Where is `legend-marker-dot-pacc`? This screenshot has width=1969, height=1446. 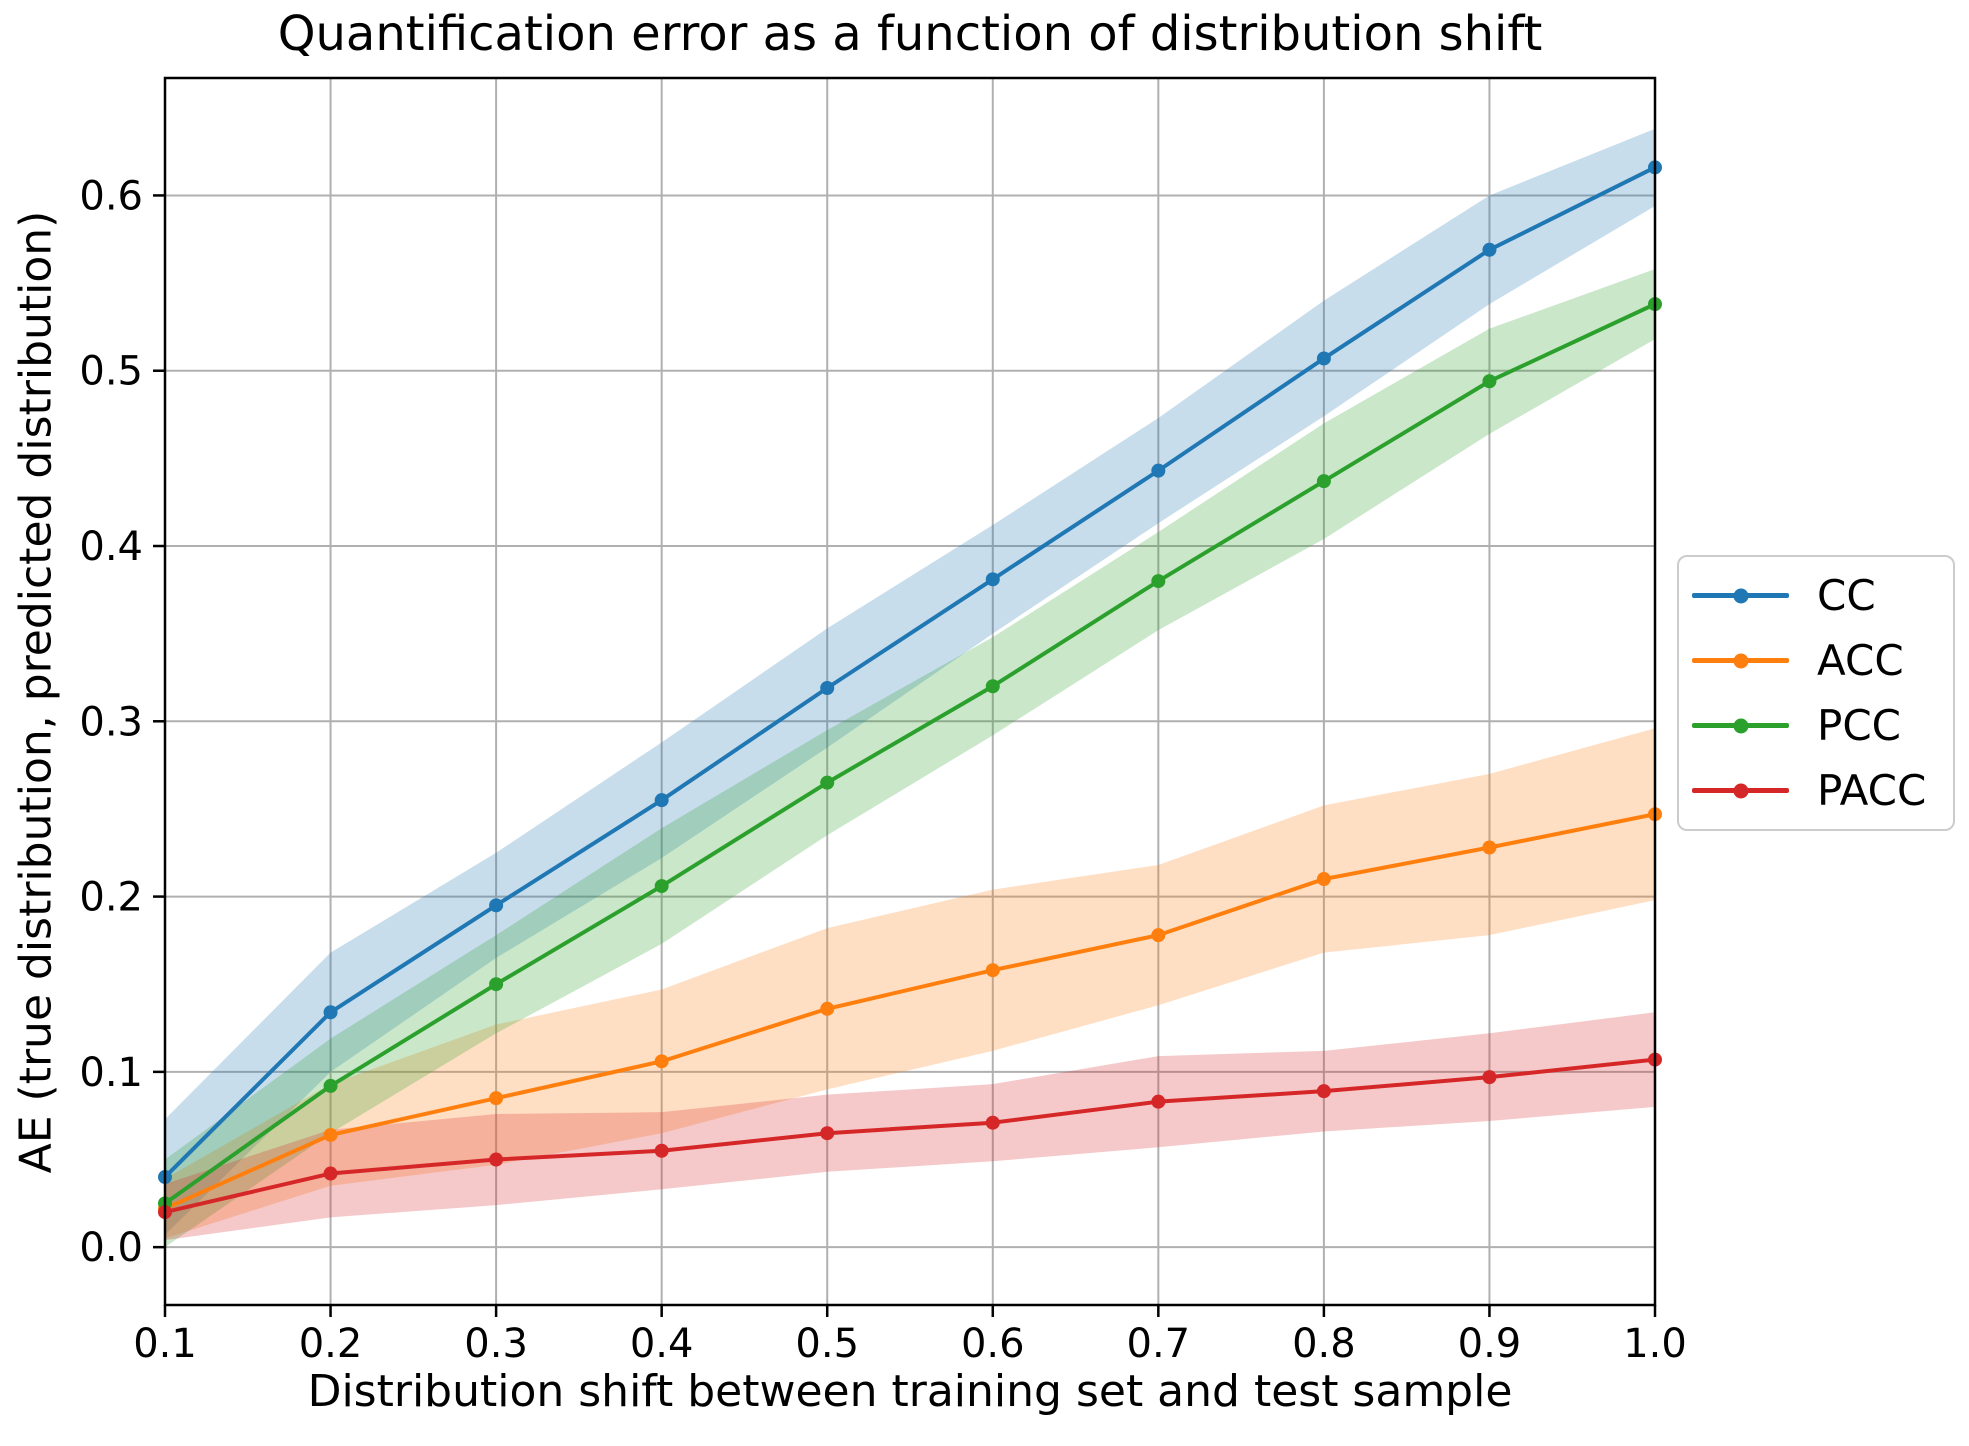 legend-marker-dot-pacc is located at coordinates (1740, 790).